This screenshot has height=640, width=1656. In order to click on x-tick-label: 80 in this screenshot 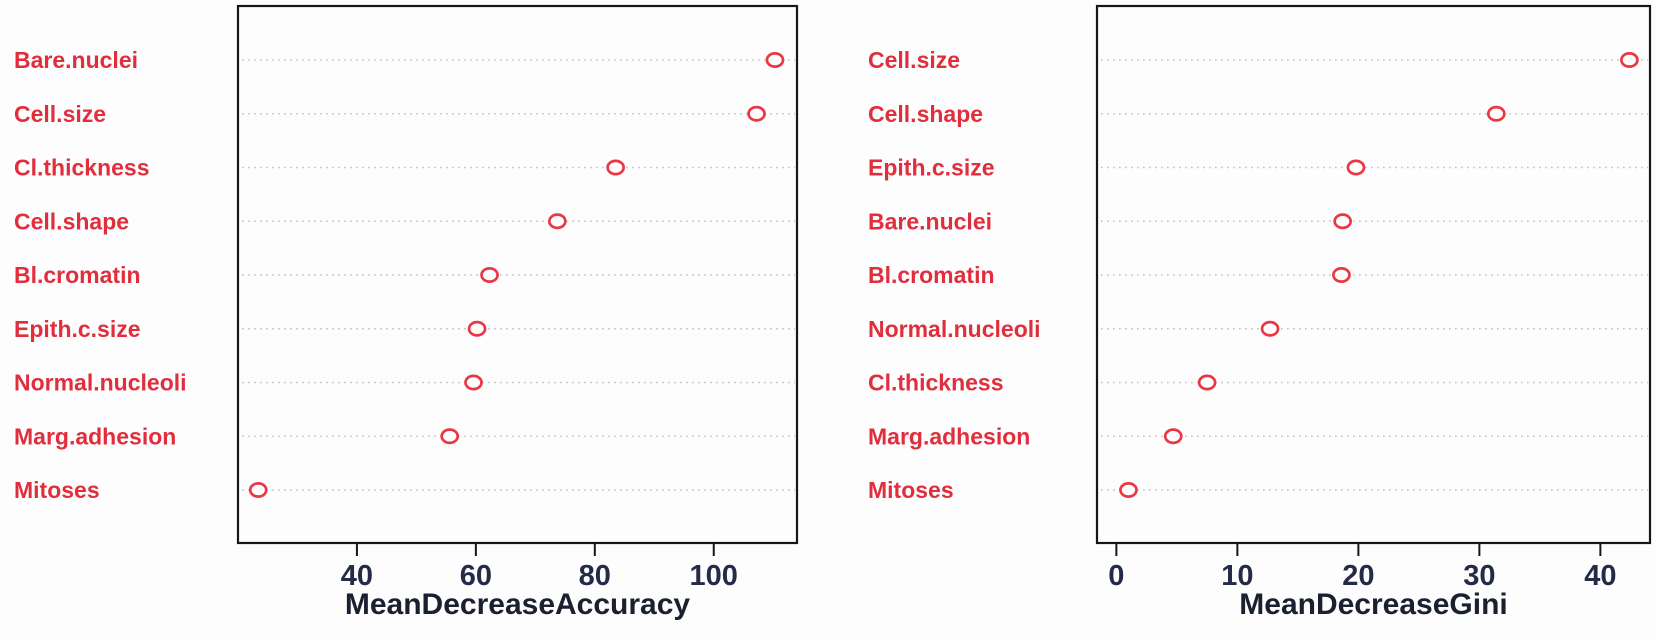, I will do `click(595, 576)`.